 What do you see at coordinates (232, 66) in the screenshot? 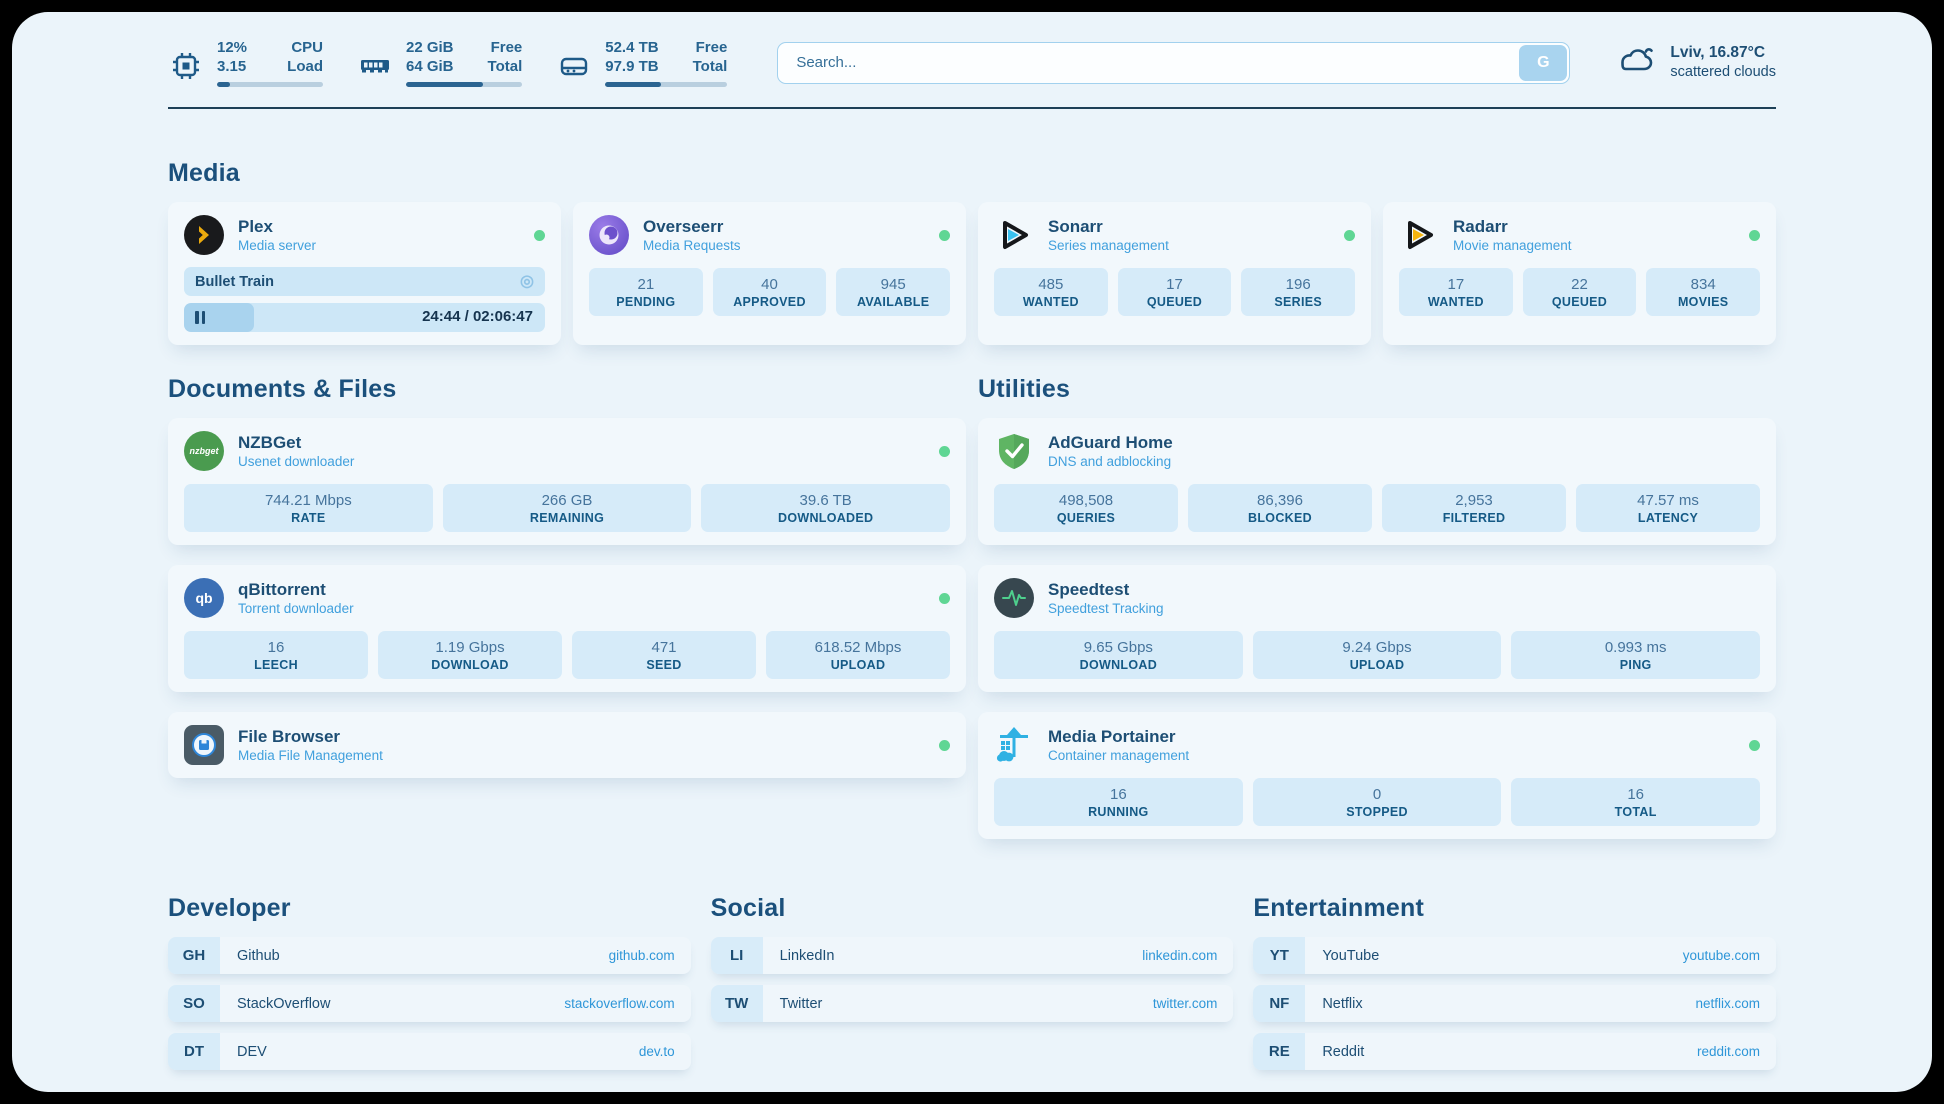
I see `cpu-load: 3.15` at bounding box center [232, 66].